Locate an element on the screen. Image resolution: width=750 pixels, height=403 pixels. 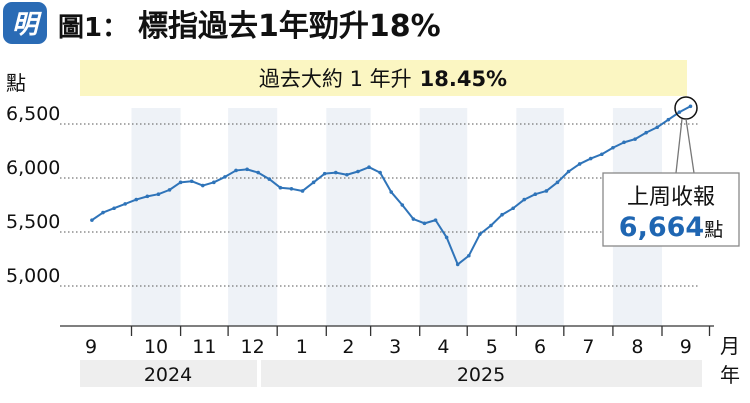
data-point is located at coordinates (690, 106).